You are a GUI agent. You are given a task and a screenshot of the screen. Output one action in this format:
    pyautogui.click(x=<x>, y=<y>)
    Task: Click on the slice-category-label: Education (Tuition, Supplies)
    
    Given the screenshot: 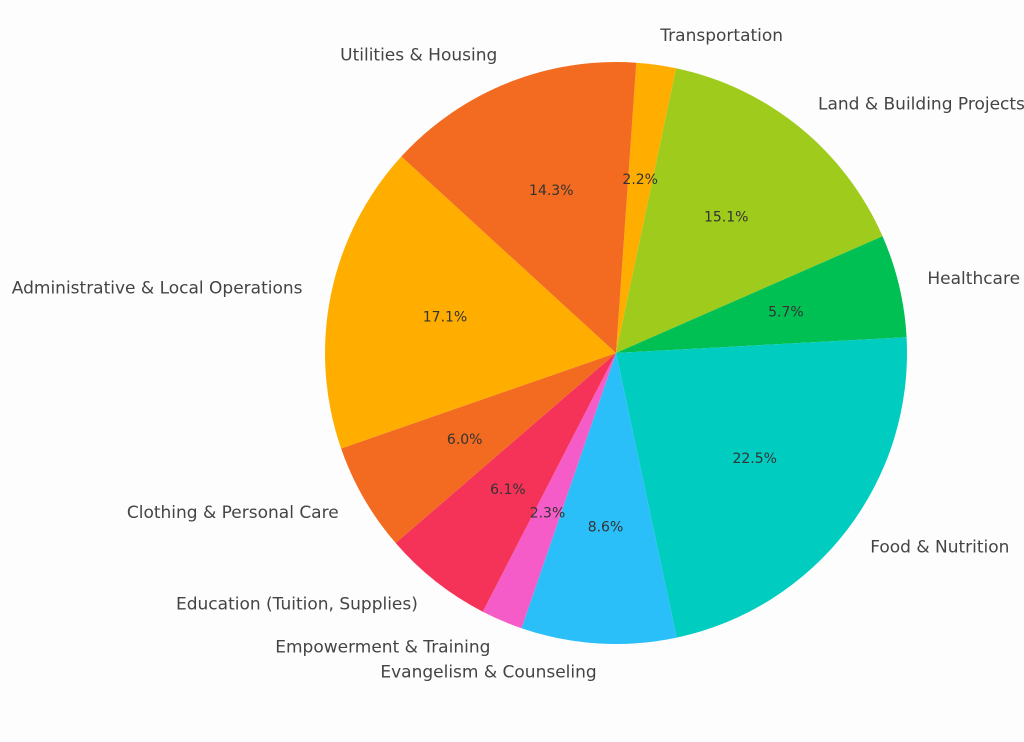 What is the action you would take?
    pyautogui.click(x=297, y=604)
    